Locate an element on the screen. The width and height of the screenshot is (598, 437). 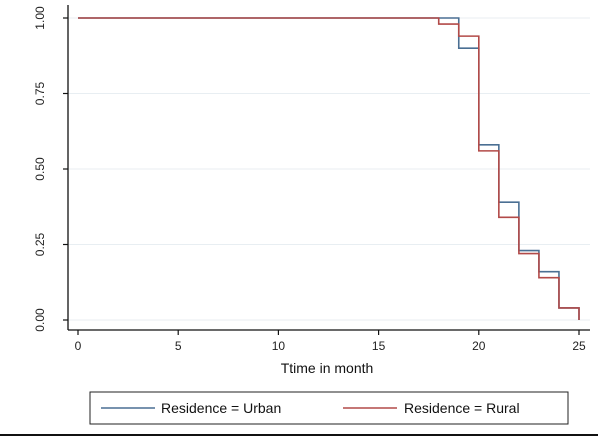
x-tick-label-4: 20 is located at coordinates (479, 346).